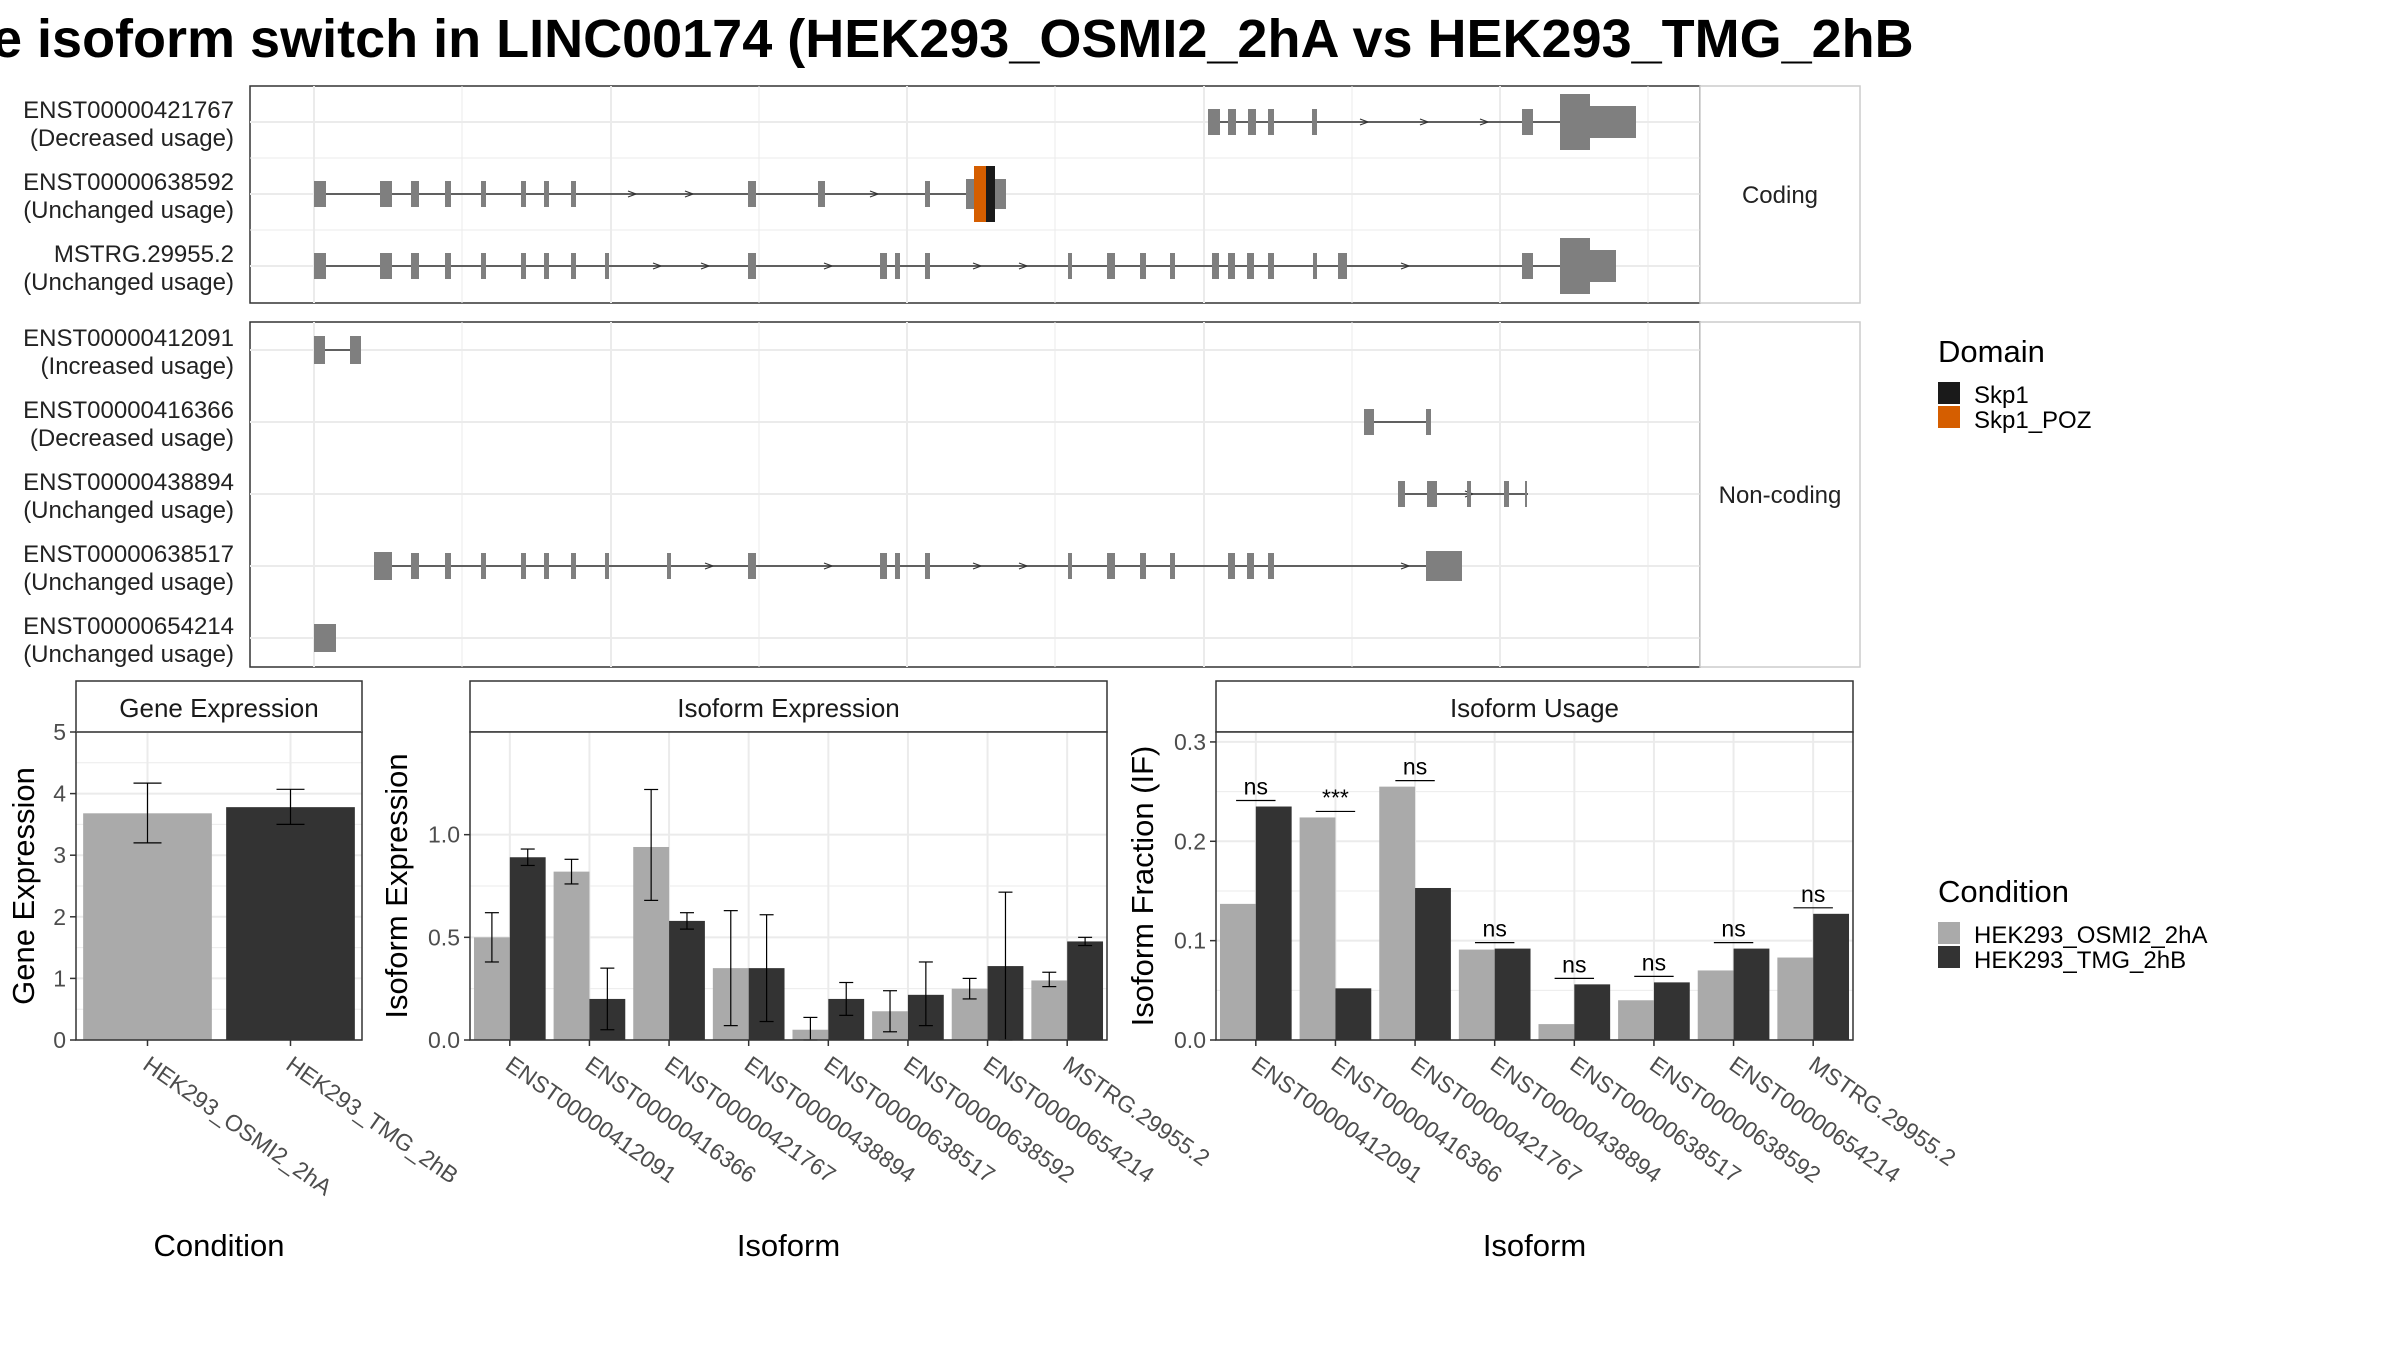 The width and height of the screenshot is (2400, 1350). I want to click on chart-title: Isoform Expression, so click(788, 708).